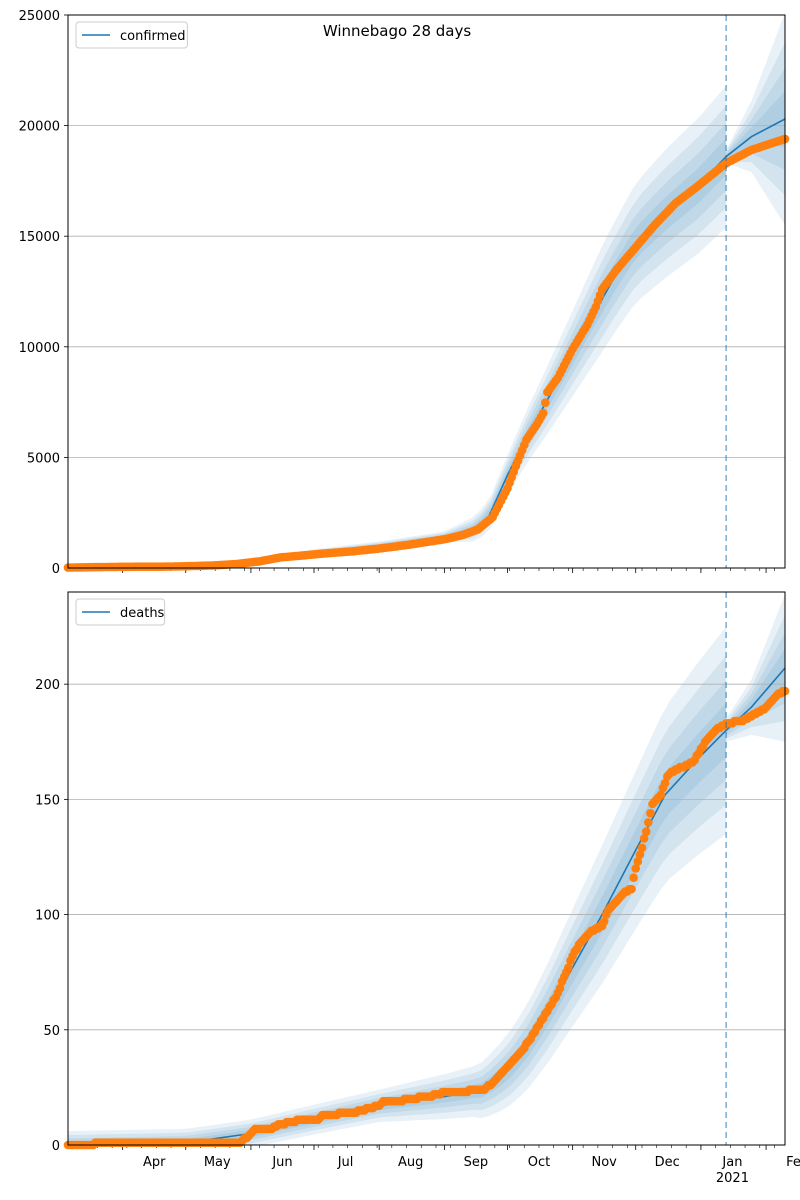  I want to click on legend: deaths, so click(120, 612).